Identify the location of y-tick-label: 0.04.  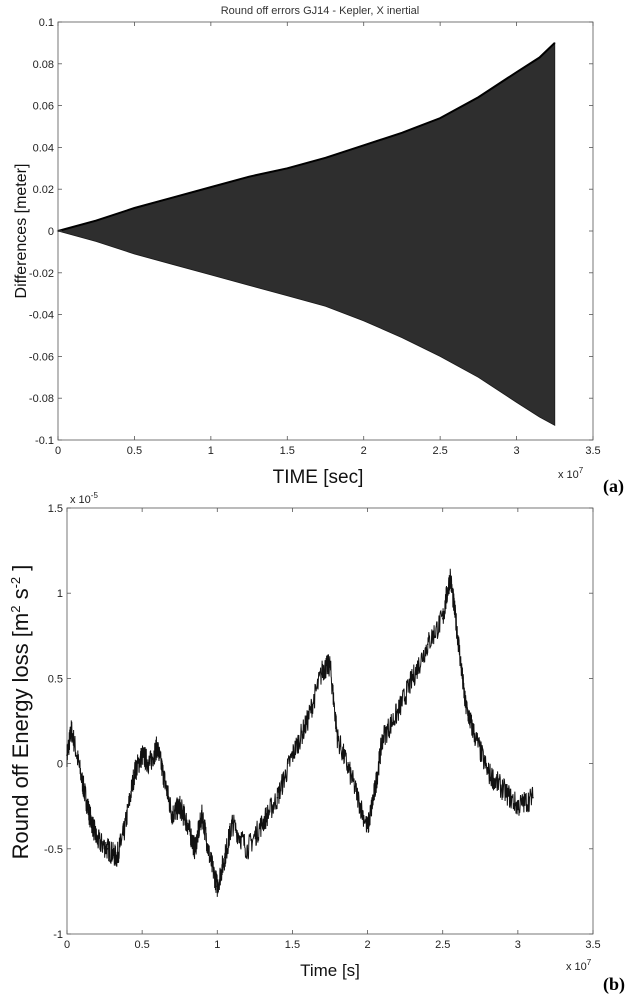
(43, 148).